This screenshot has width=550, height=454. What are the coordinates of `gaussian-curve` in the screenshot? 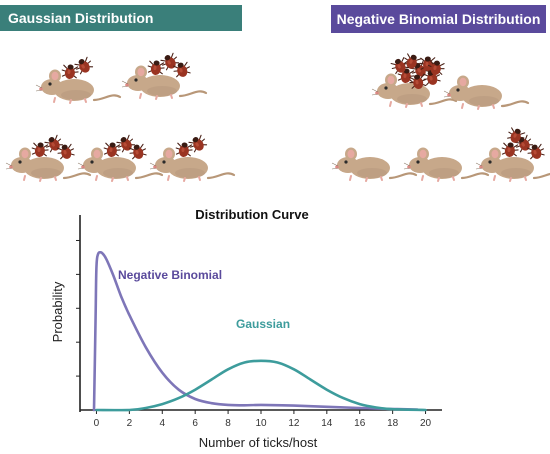 It's located at (261, 385).